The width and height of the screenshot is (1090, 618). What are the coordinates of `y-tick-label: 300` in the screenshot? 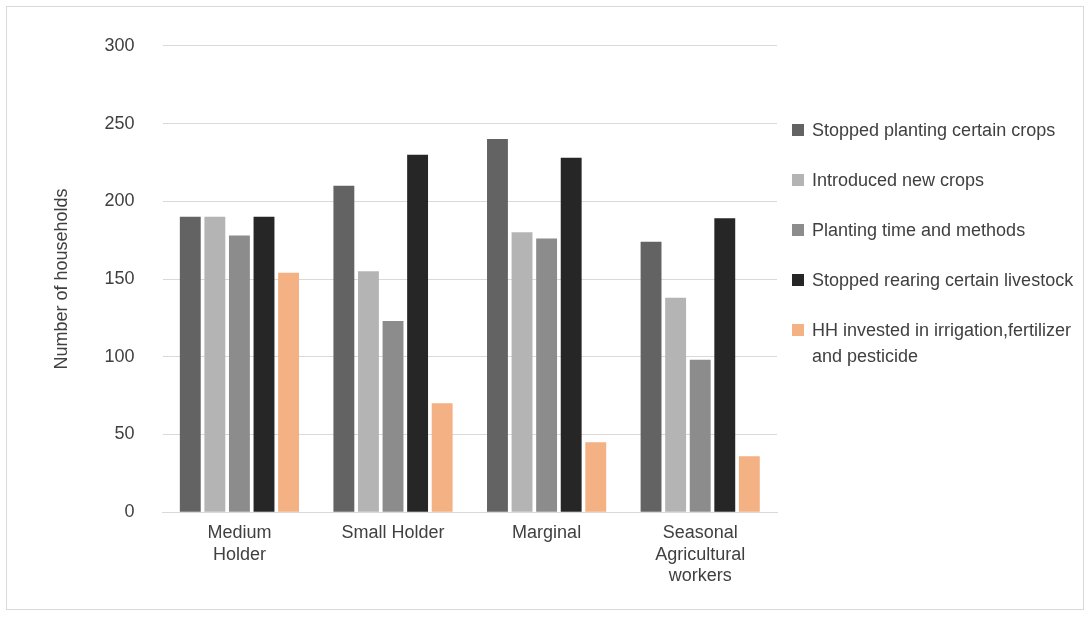 It's located at (119, 44).